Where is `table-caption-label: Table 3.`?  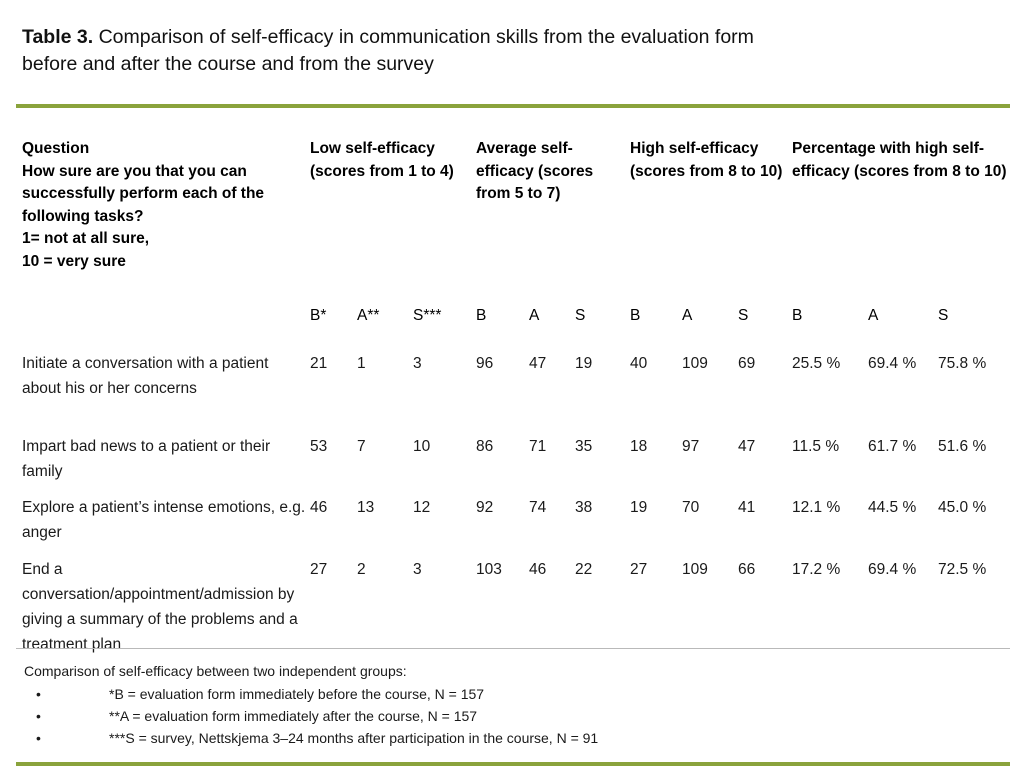 table-caption-label: Table 3. is located at coordinates (58, 37).